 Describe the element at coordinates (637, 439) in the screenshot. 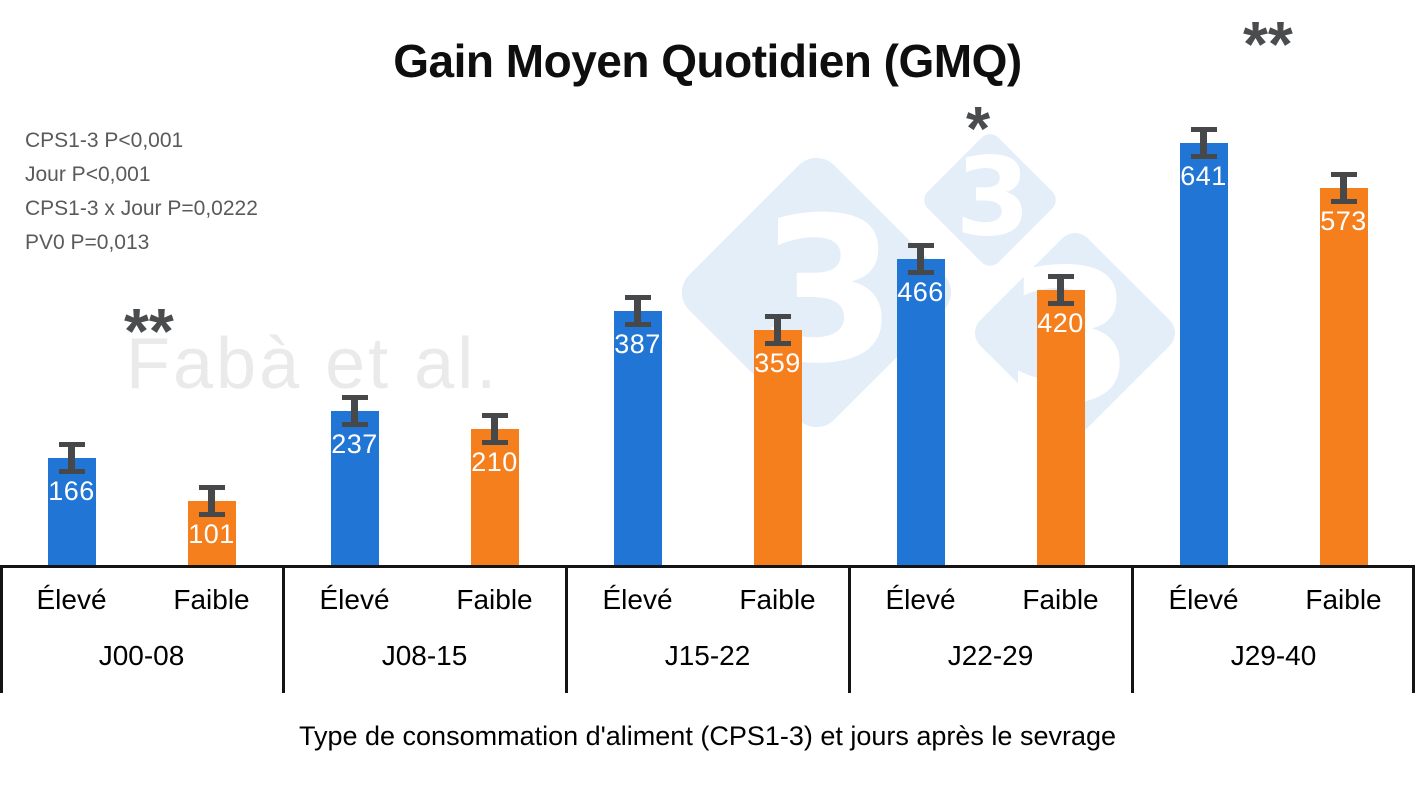

I see `bar-Élevé-J15-22` at that location.